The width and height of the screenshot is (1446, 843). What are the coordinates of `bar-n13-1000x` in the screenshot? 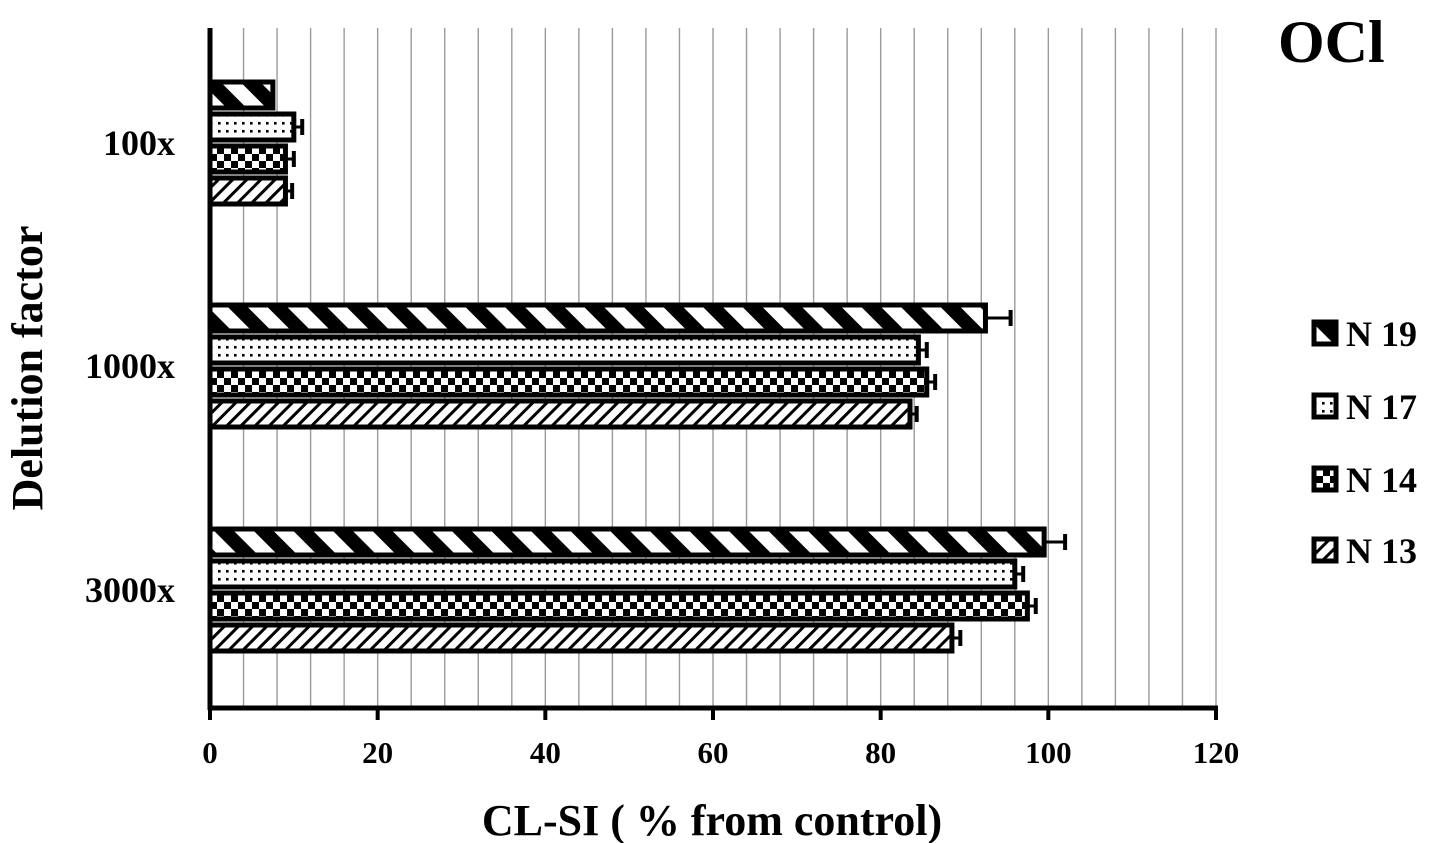 It's located at (560, 414).